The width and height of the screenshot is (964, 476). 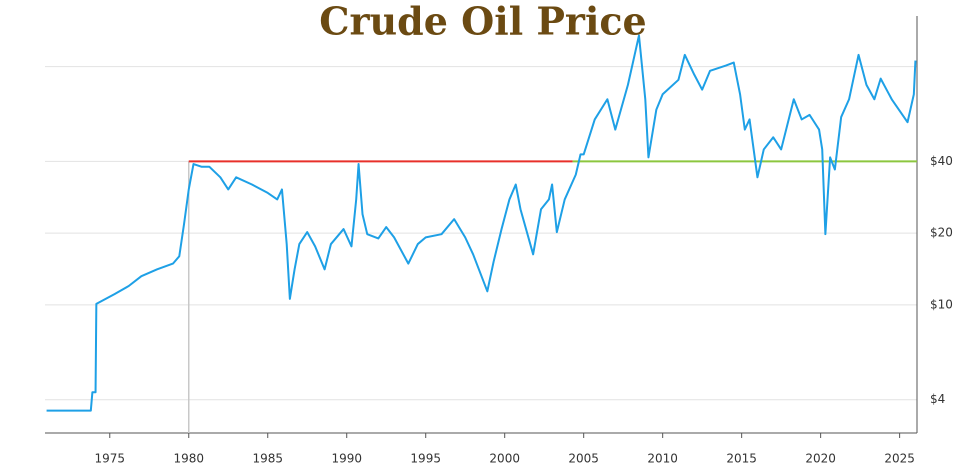 What do you see at coordinates (346, 459) in the screenshot?
I see `x-tick-label: 1990` at bounding box center [346, 459].